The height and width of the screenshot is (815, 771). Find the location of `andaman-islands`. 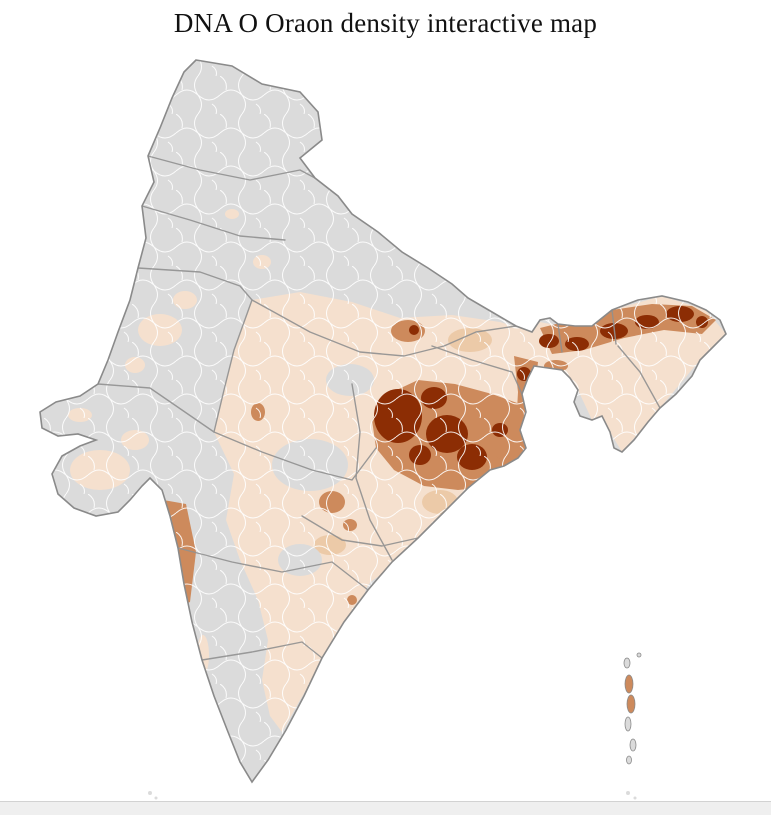

andaman-islands is located at coordinates (632, 708).